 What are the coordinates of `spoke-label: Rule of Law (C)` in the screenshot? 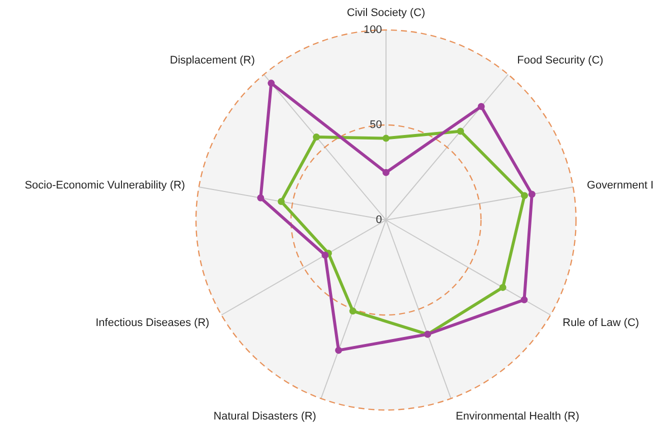 It's located at (601, 322).